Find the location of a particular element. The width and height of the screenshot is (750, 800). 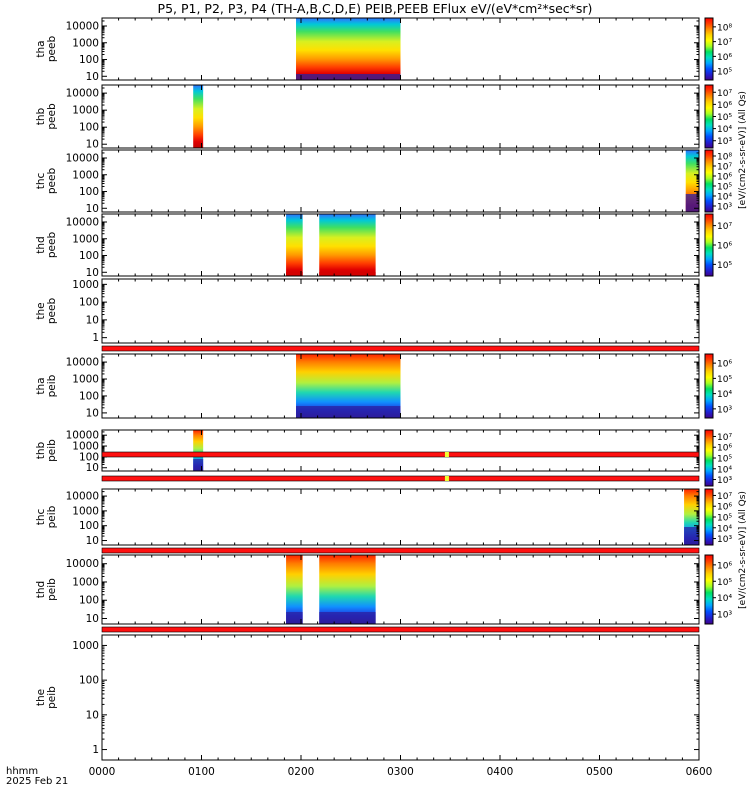

x-axis-label: hhmm is located at coordinates (22, 771).